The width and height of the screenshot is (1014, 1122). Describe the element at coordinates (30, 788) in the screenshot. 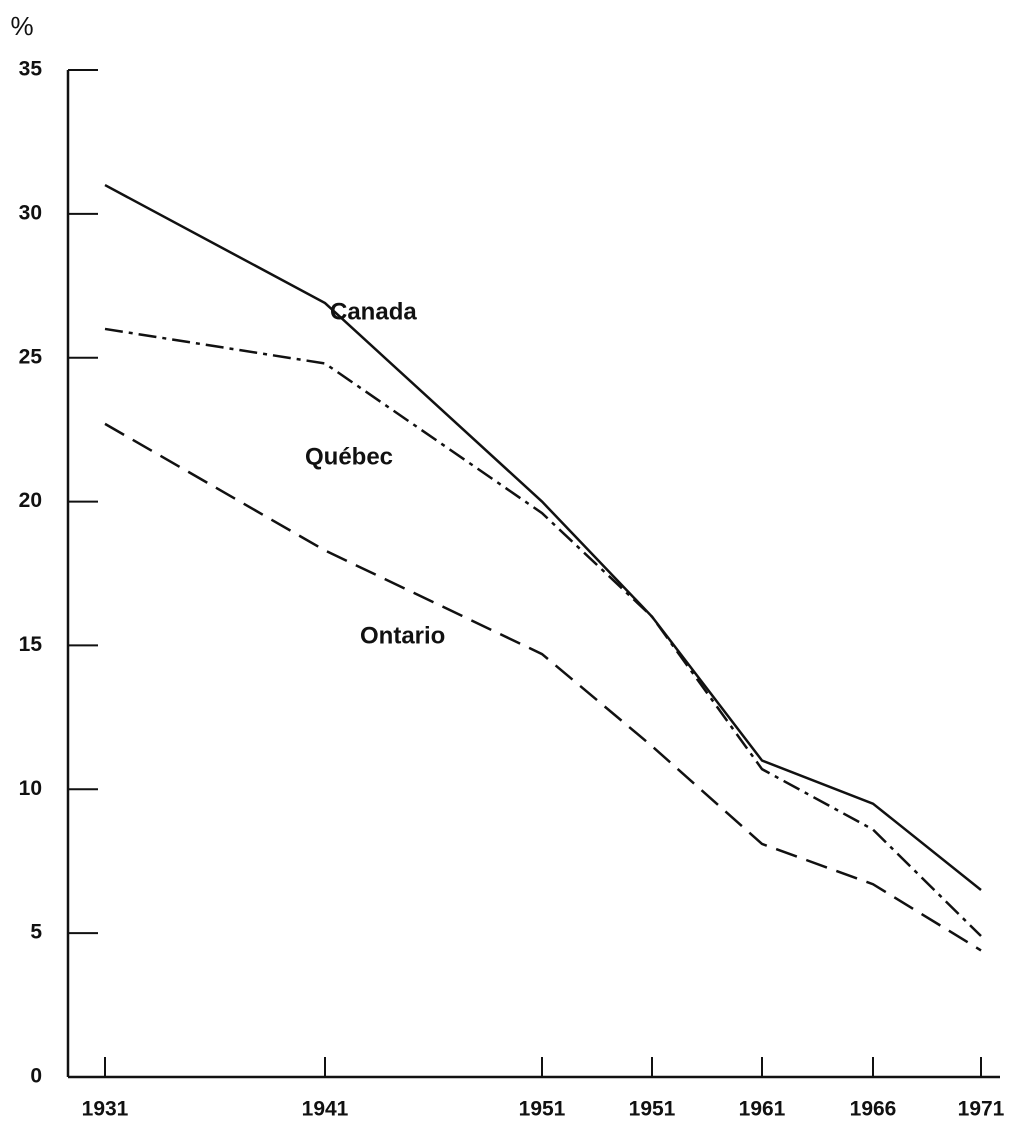

I see `y-tick-label: 10` at that location.